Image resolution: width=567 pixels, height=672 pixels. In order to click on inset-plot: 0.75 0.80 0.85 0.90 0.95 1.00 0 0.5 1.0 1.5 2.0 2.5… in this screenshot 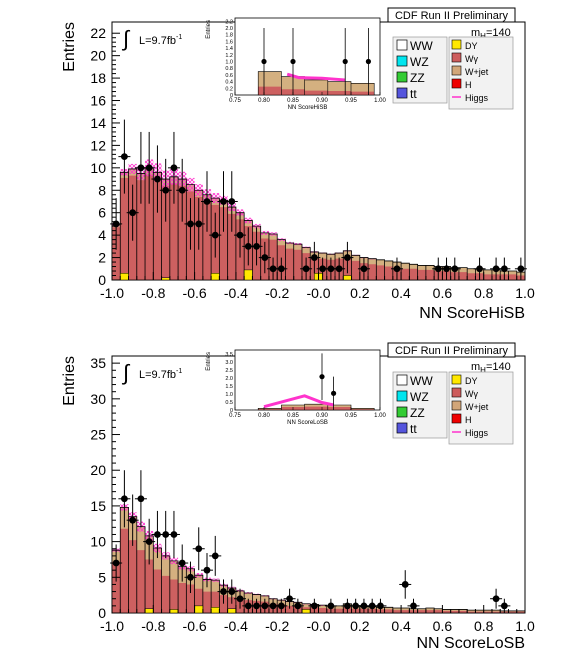, I will do `click(296, 387)`.